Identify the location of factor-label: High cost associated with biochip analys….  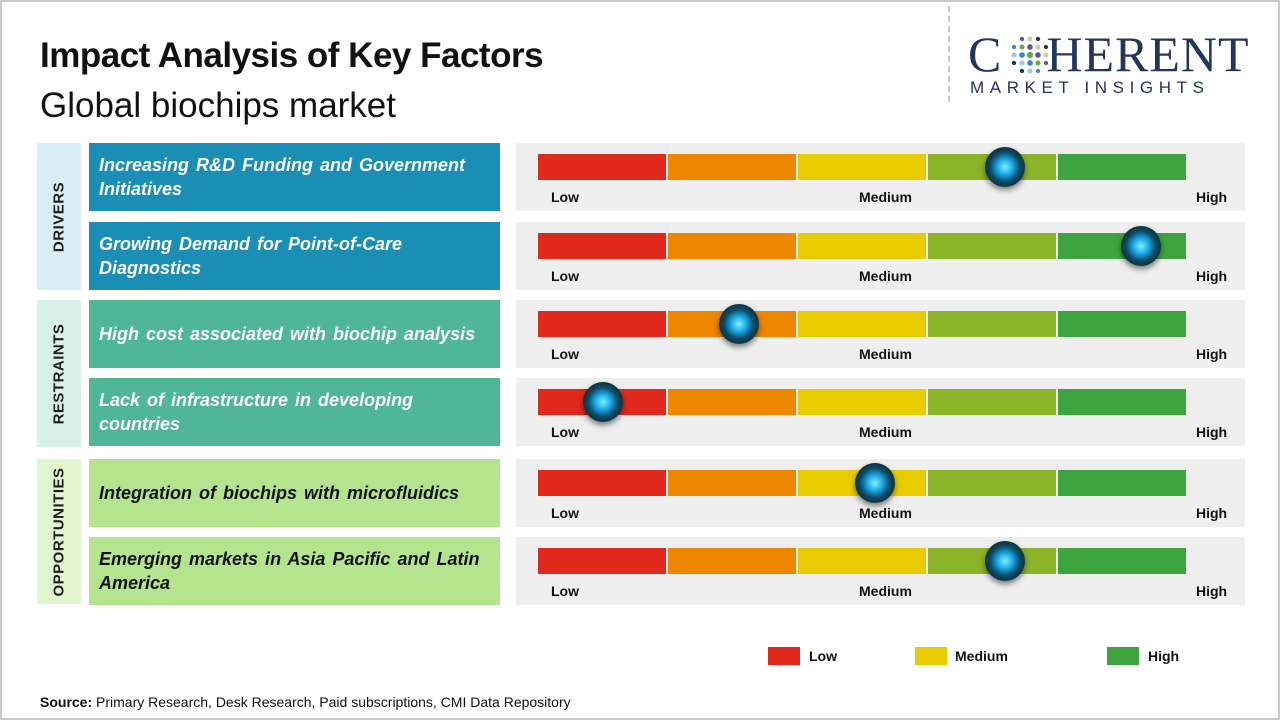
(294, 334).